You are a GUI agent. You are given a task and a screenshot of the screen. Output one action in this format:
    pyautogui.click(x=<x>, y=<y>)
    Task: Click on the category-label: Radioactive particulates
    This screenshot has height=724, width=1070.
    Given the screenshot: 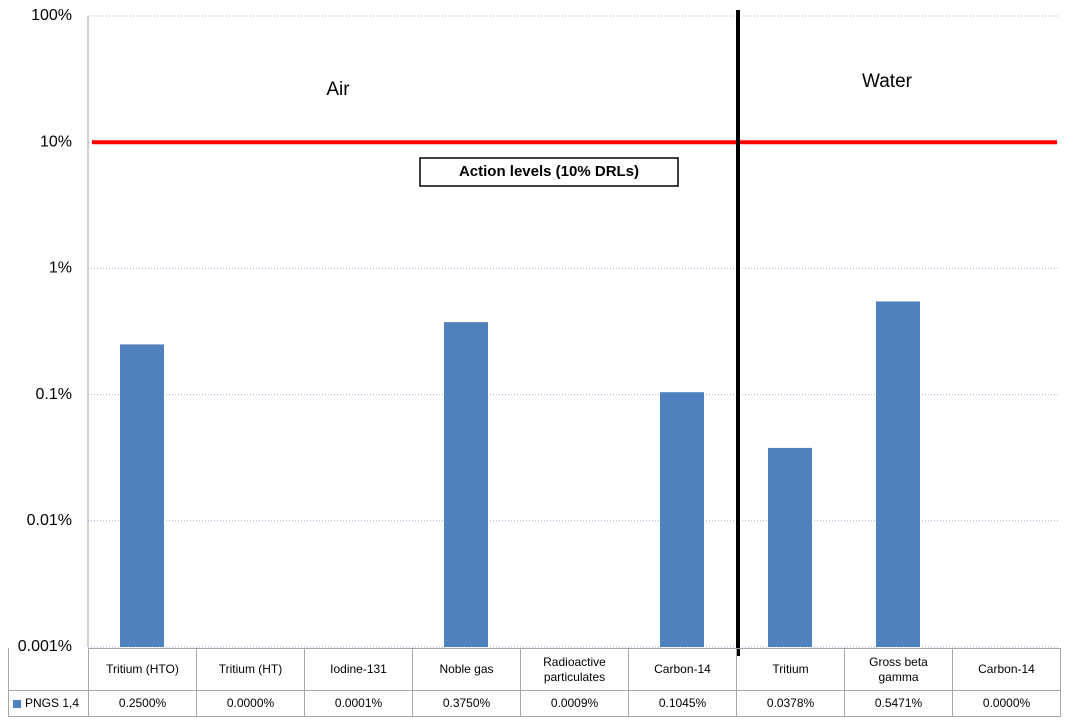 What is the action you would take?
    pyautogui.click(x=574, y=669)
    